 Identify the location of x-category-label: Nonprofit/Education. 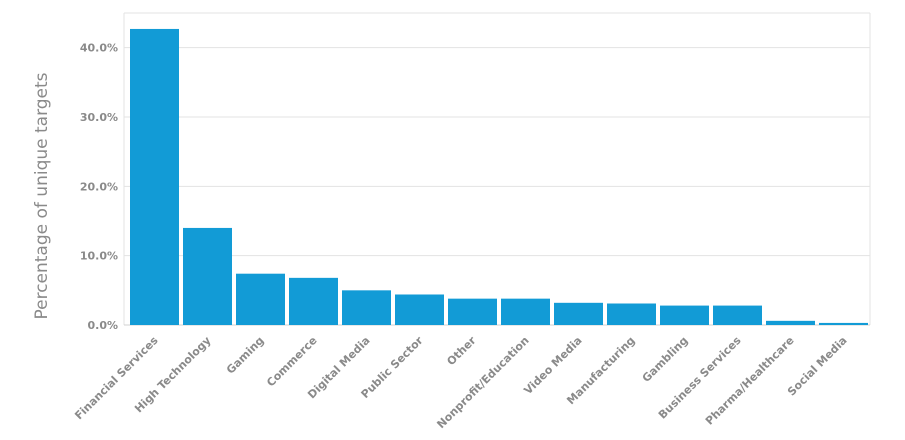
(482, 382).